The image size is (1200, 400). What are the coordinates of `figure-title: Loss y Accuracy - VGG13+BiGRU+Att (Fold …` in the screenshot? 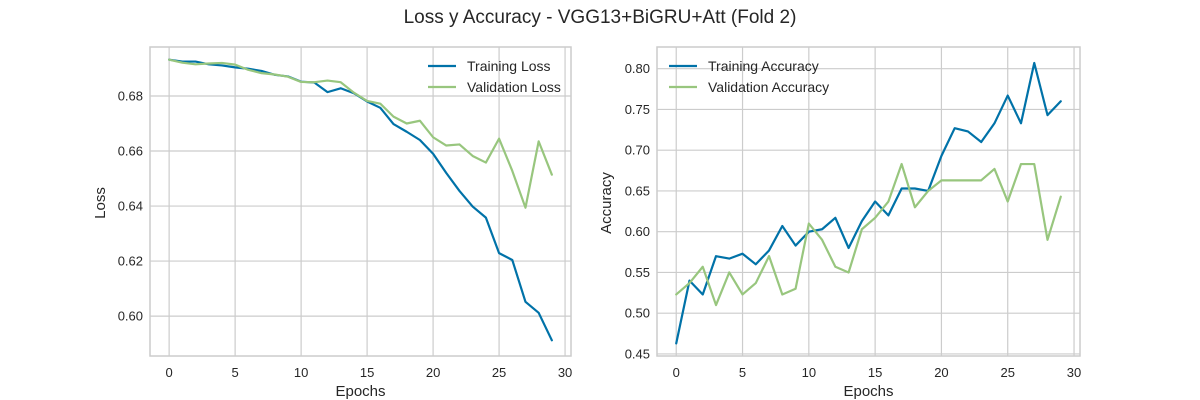 It's located at (600, 17).